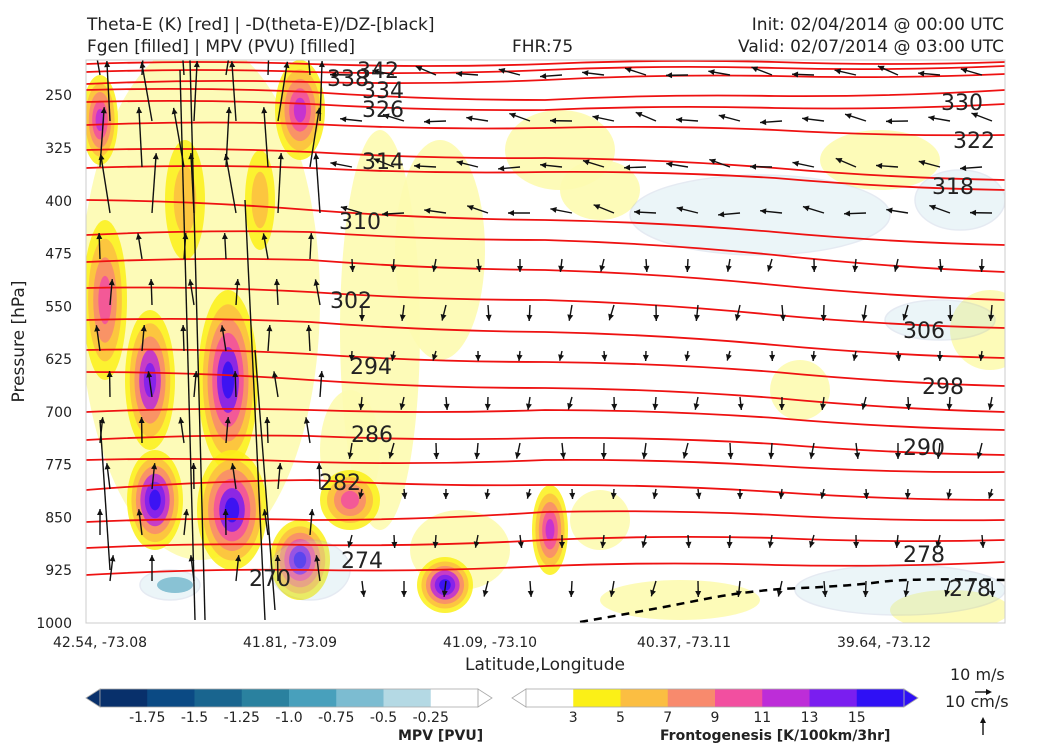 This screenshot has height=750, width=1050. Describe the element at coordinates (441, 736) in the screenshot. I see `mpv-colorbar-label: MPV [PVU]` at that location.